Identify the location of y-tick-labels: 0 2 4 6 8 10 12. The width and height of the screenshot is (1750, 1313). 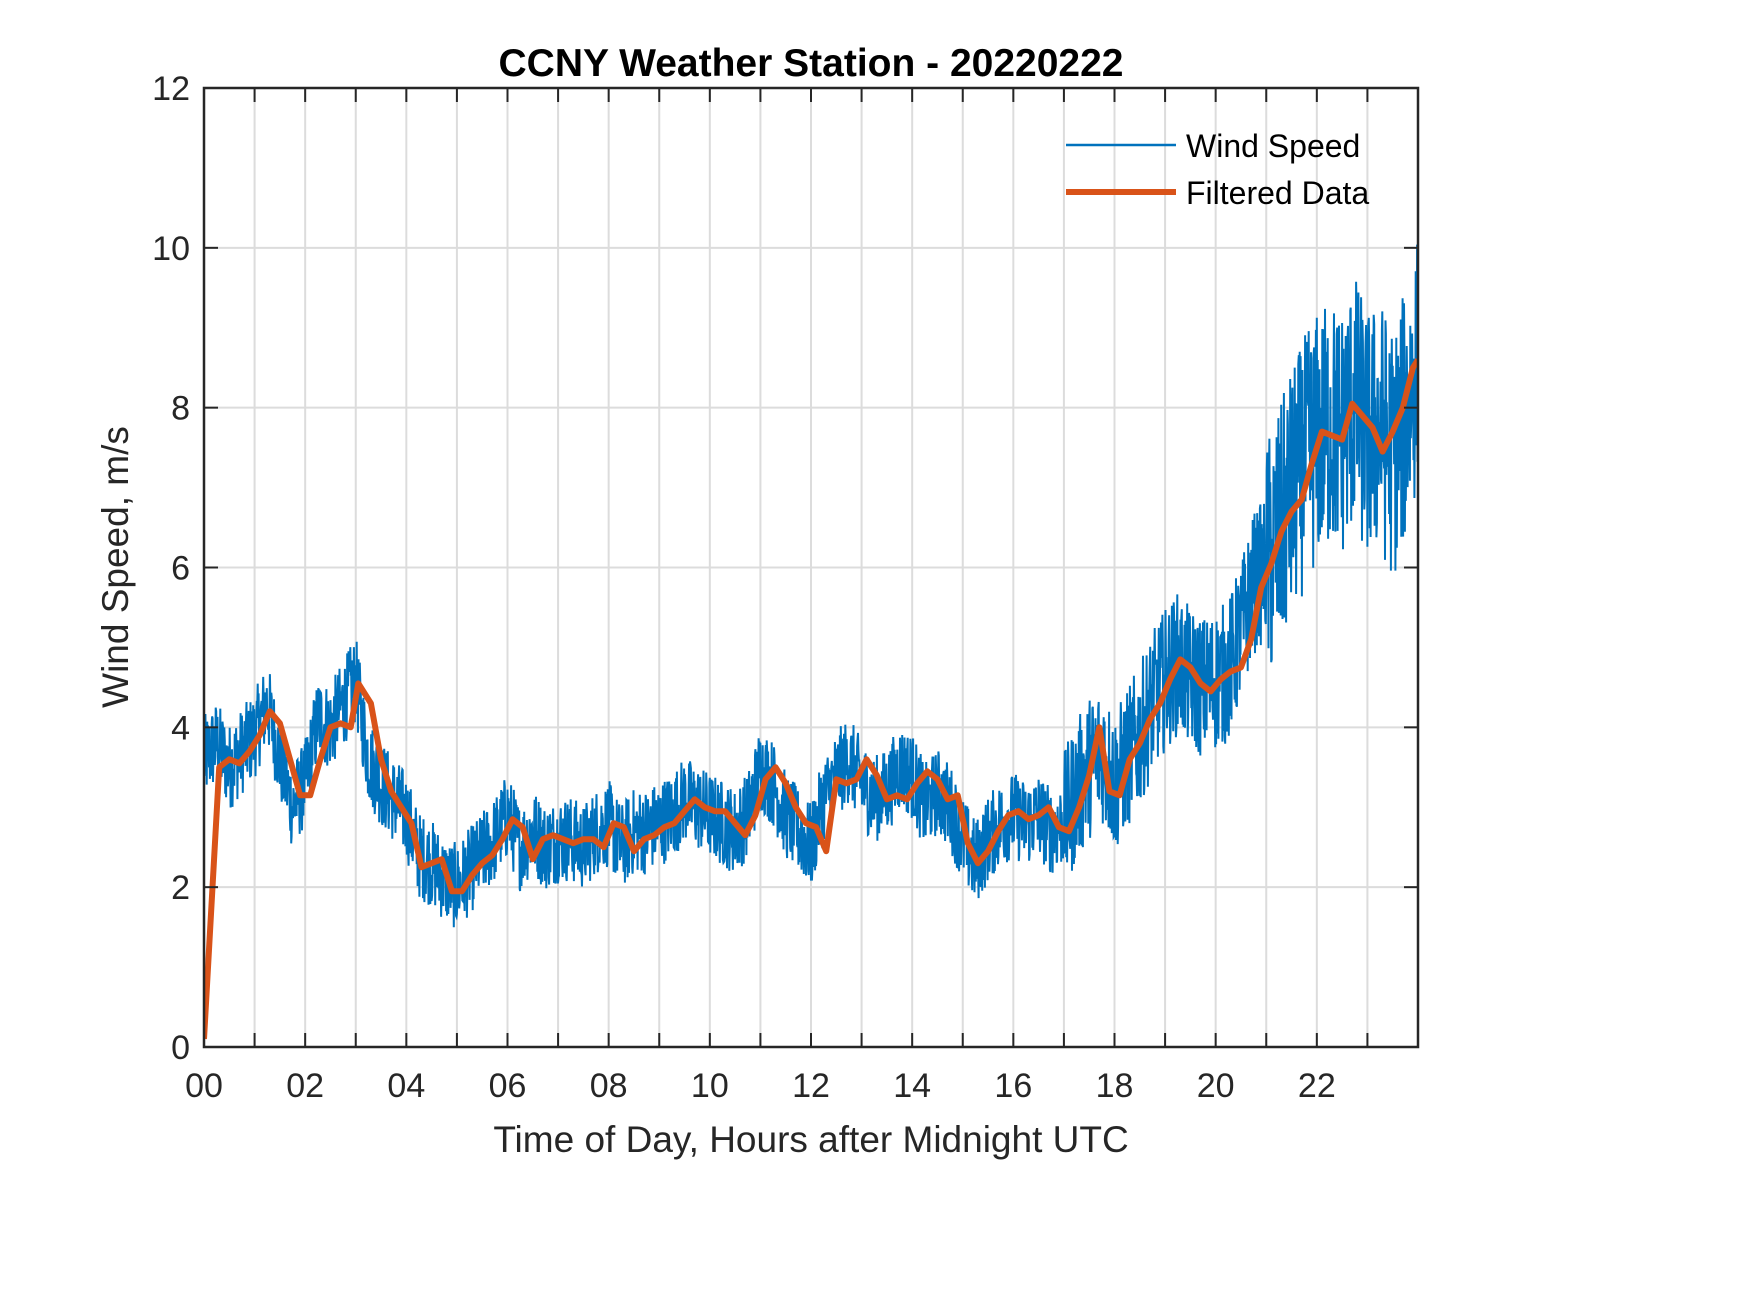
(171, 568).